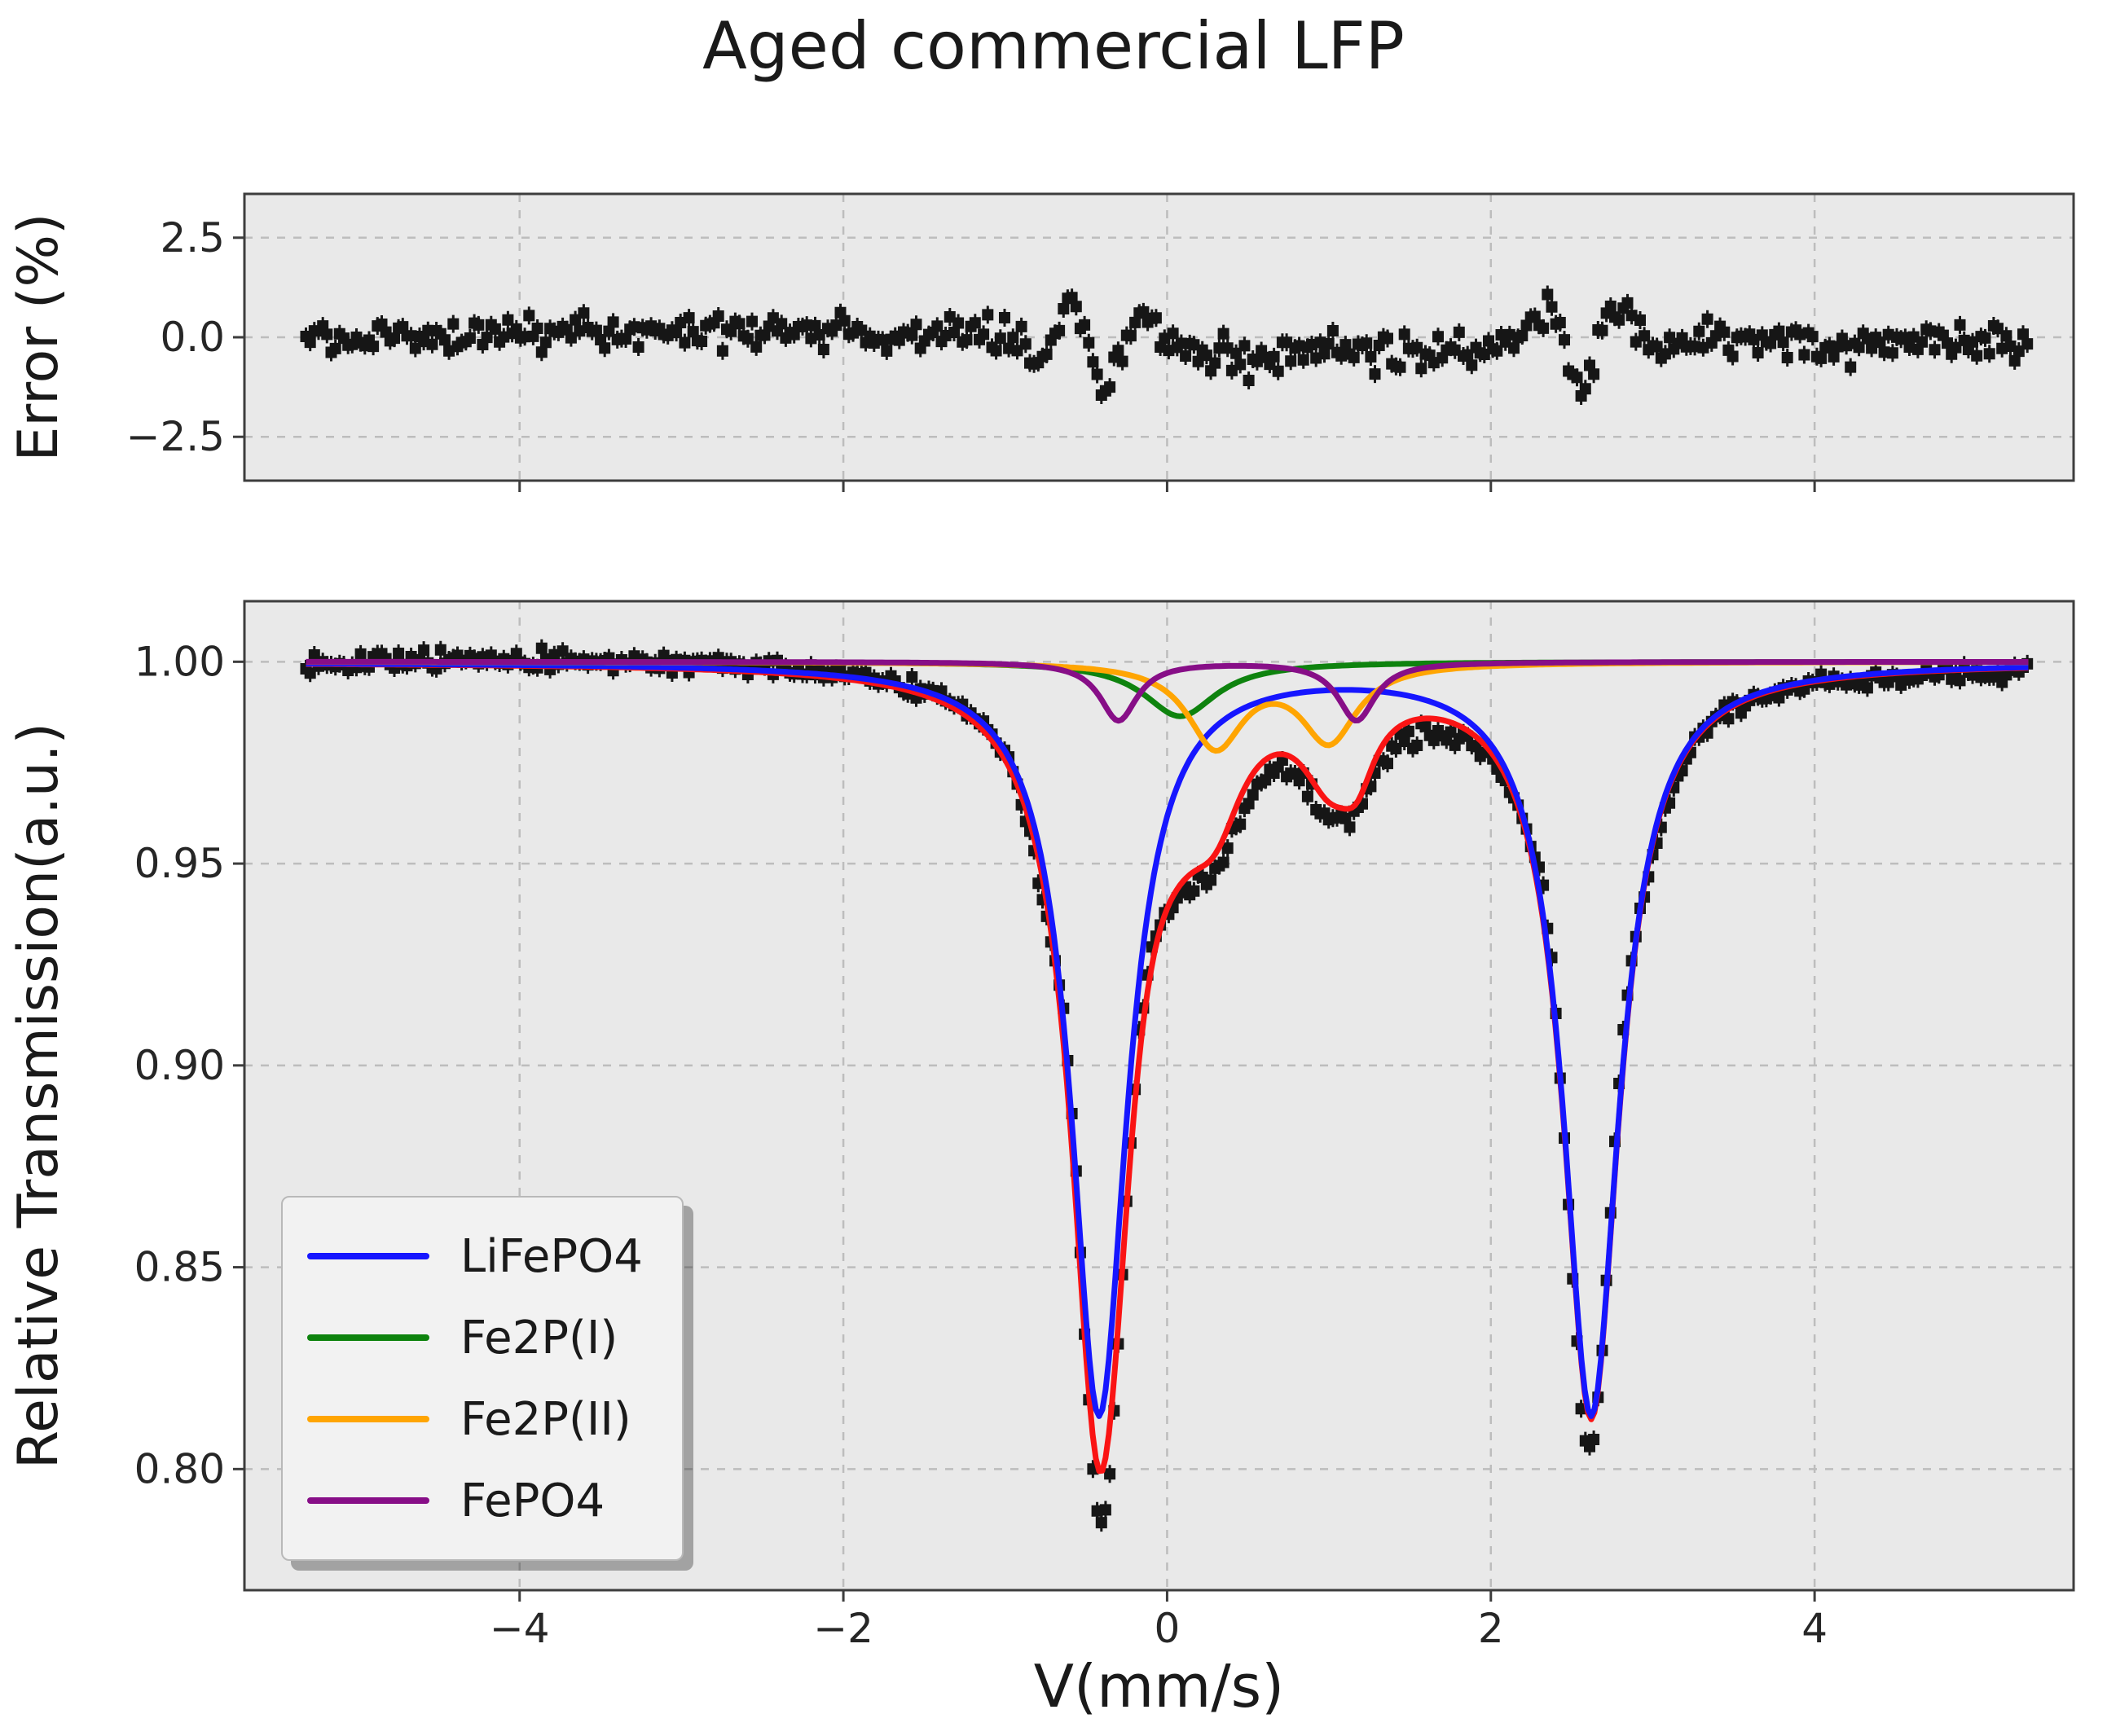 This screenshot has height=1736, width=2107. I want to click on legend-label: LiFePO4, so click(551, 1256).